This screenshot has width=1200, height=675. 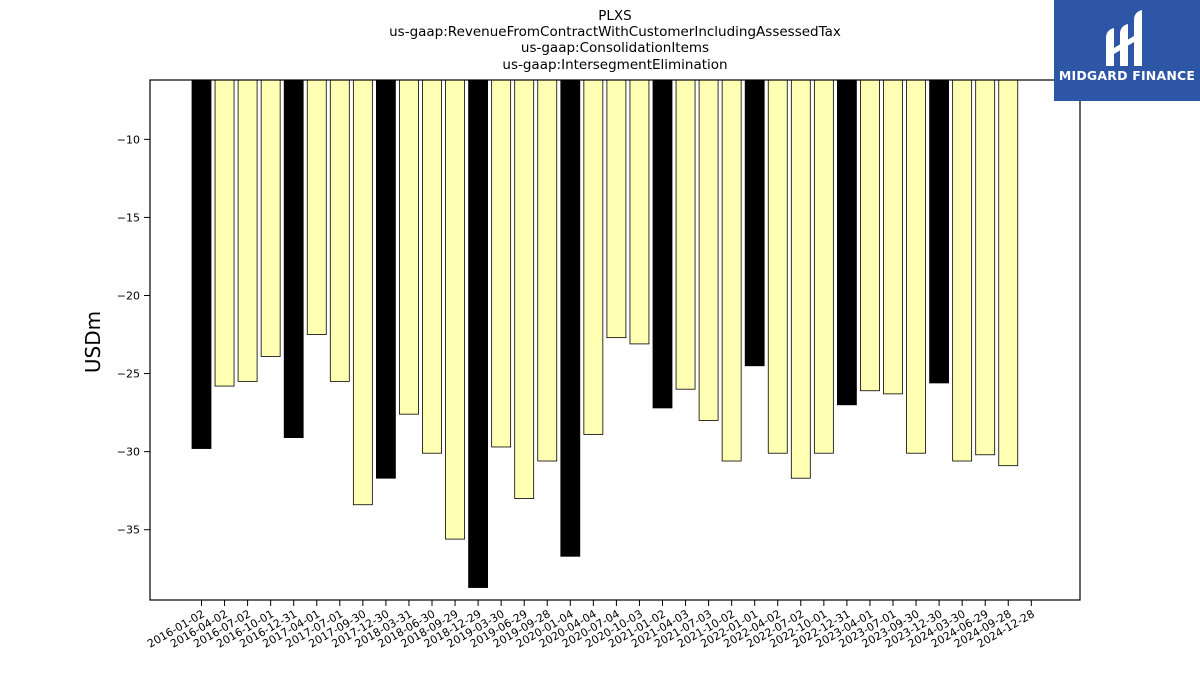 What do you see at coordinates (615, 48) in the screenshot?
I see `chart-title-line: us-gaap:ConsolidationItems` at bounding box center [615, 48].